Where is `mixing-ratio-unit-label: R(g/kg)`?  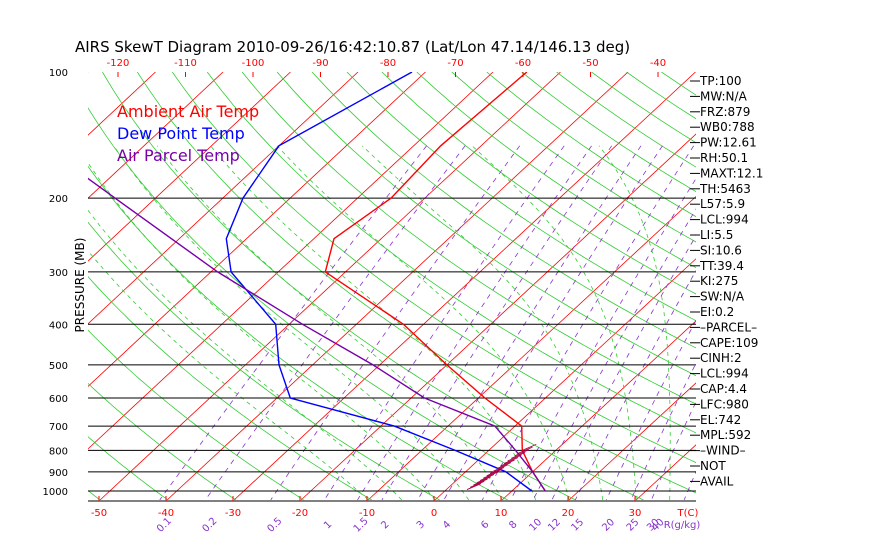 mixing-ratio-unit-label: R(g/kg) is located at coordinates (682, 525).